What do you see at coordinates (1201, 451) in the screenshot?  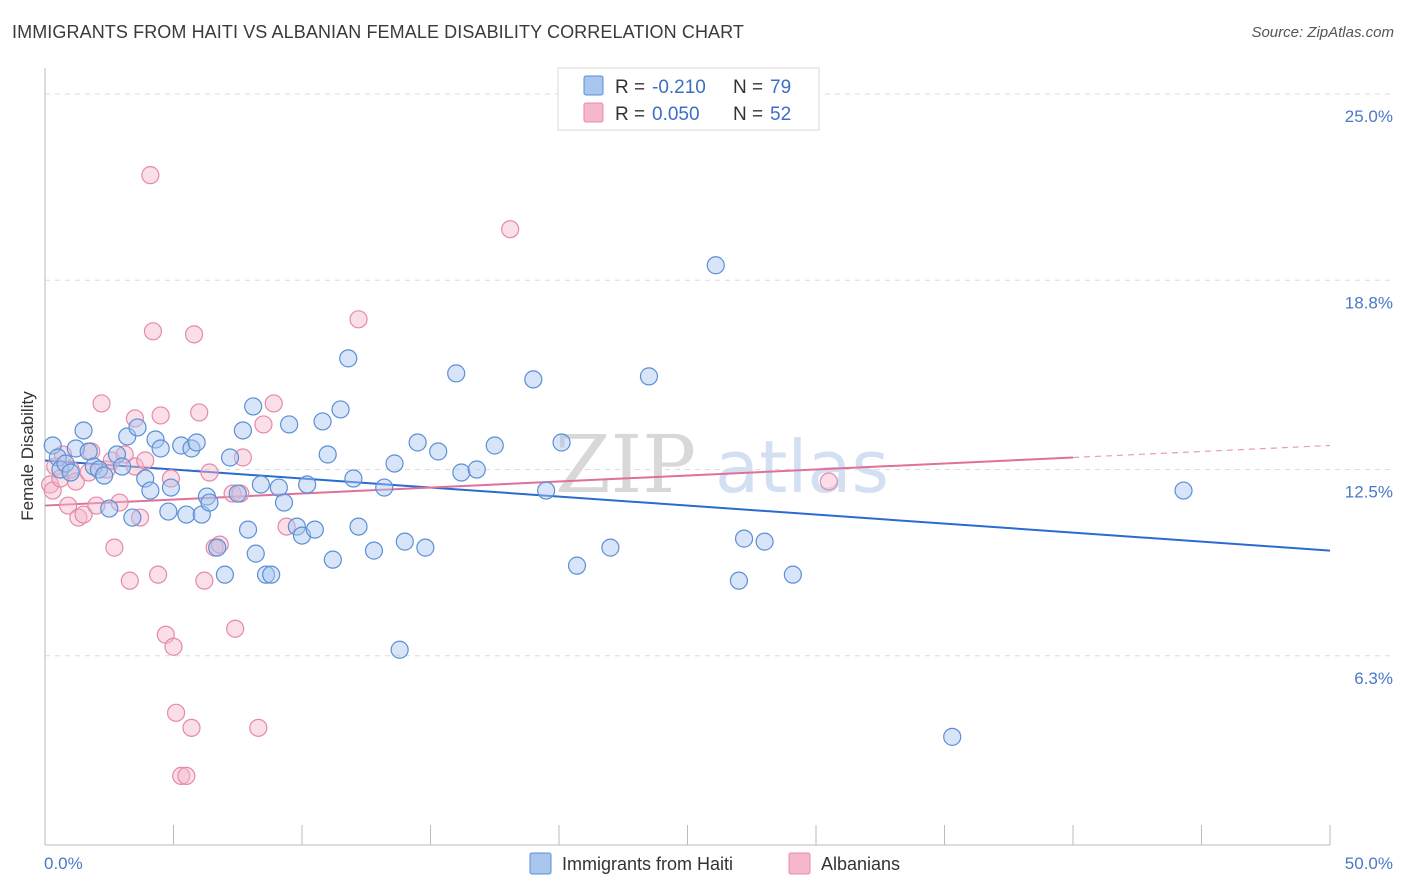 I see `albanians-trend-line-extension` at bounding box center [1201, 451].